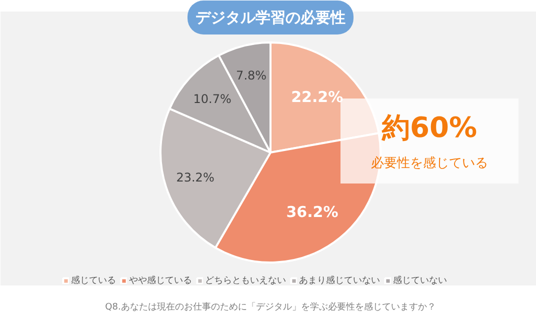  I want to click on data-label: 36.2%, so click(312, 211).